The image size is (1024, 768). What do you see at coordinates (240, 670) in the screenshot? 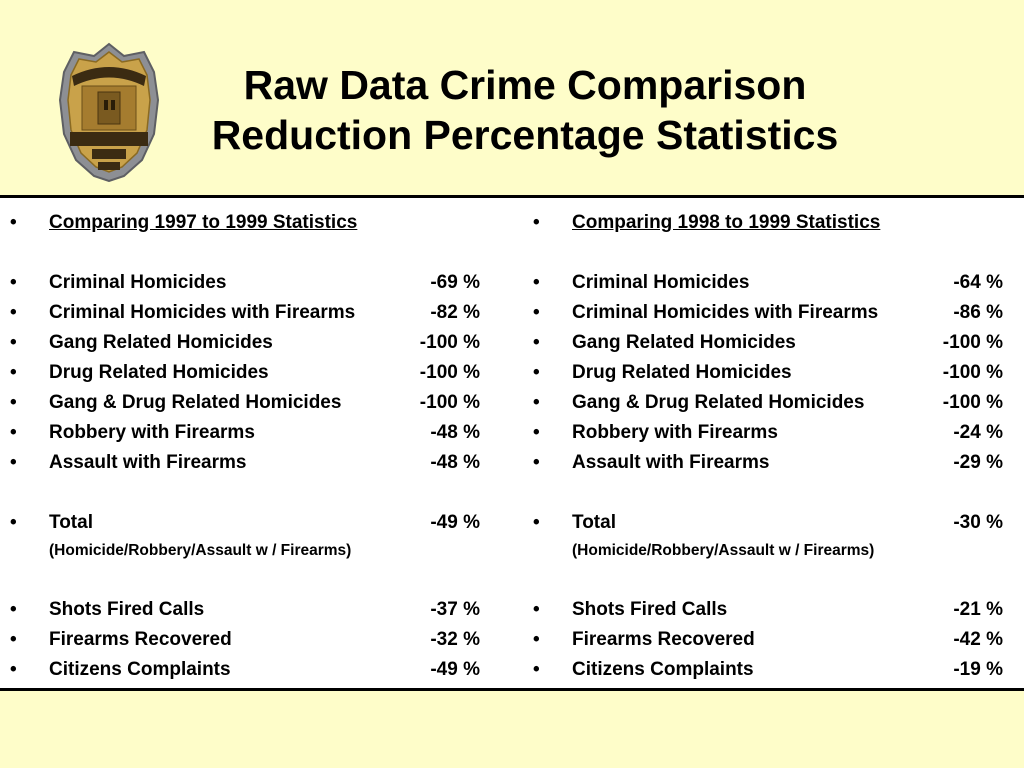
I see `stat-row: • Citizens Complaints -49 %` at bounding box center [240, 670].